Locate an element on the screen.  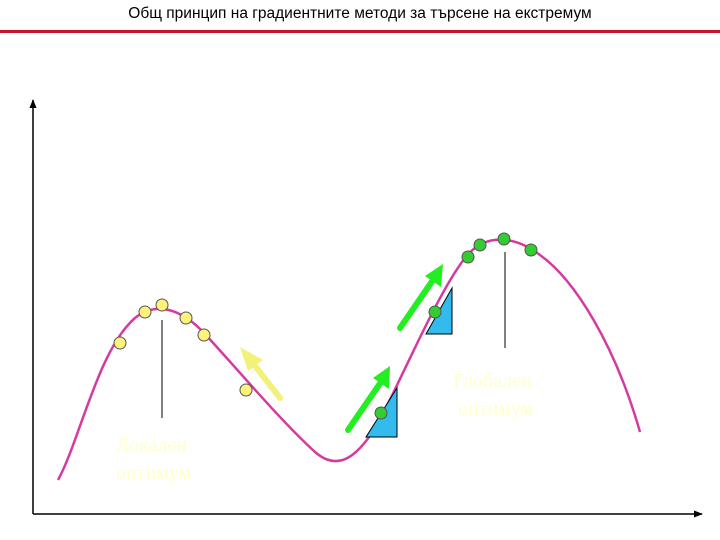
global-optimum-label-line2: оптимум is located at coordinates (496, 409).